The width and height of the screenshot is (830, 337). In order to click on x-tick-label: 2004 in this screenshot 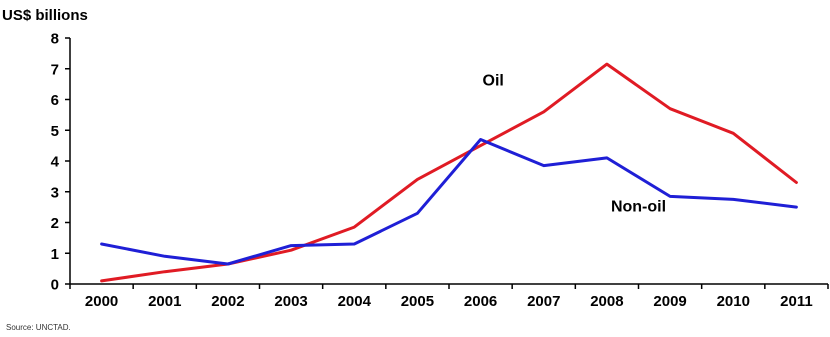, I will do `click(355, 301)`.